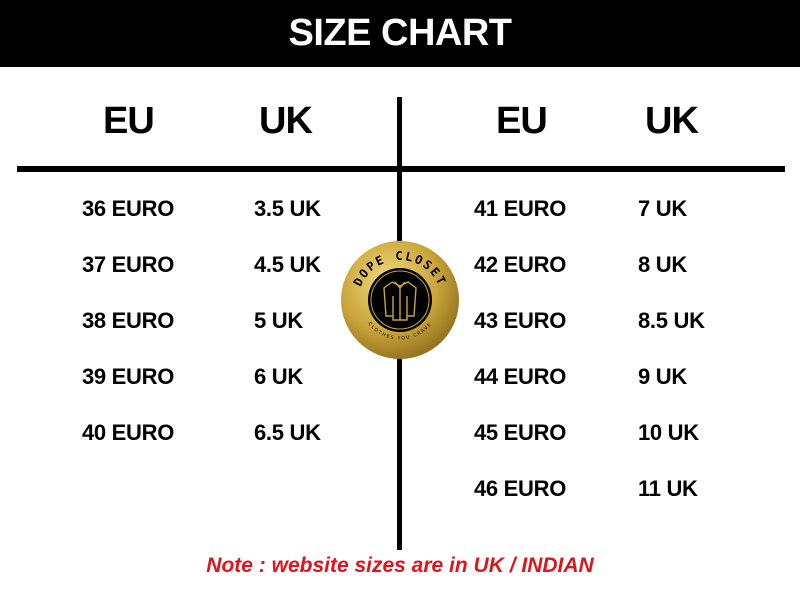 The width and height of the screenshot is (800, 600). Describe the element at coordinates (520, 320) in the screenshot. I see `right-eu-size-cell: 43 EURO` at that location.